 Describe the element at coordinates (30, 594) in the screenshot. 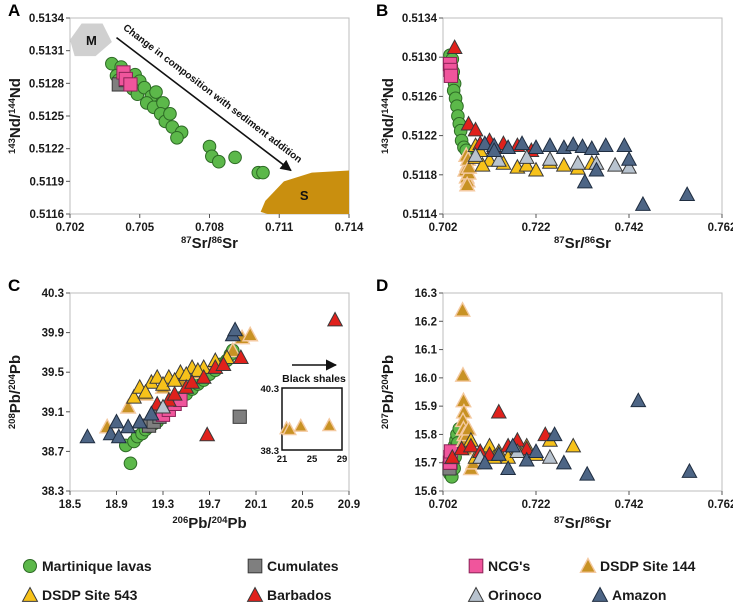

I see `legend-marker-dsdp543` at that location.